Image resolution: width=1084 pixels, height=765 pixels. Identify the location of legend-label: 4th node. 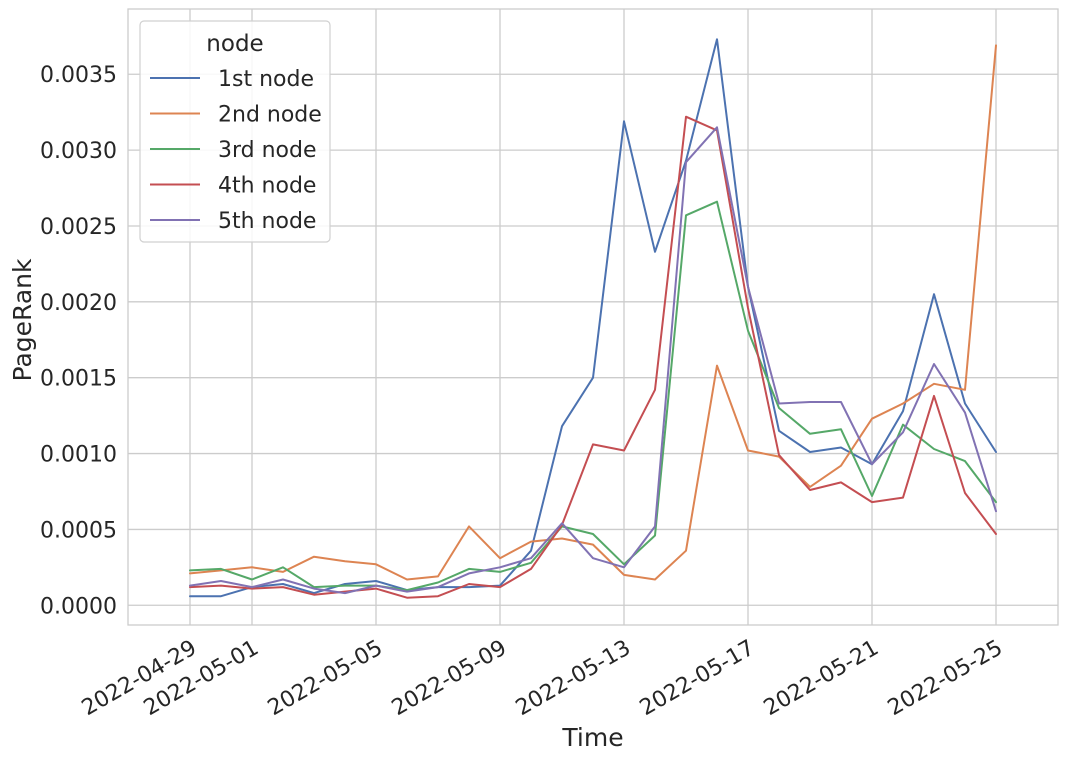
(267, 186).